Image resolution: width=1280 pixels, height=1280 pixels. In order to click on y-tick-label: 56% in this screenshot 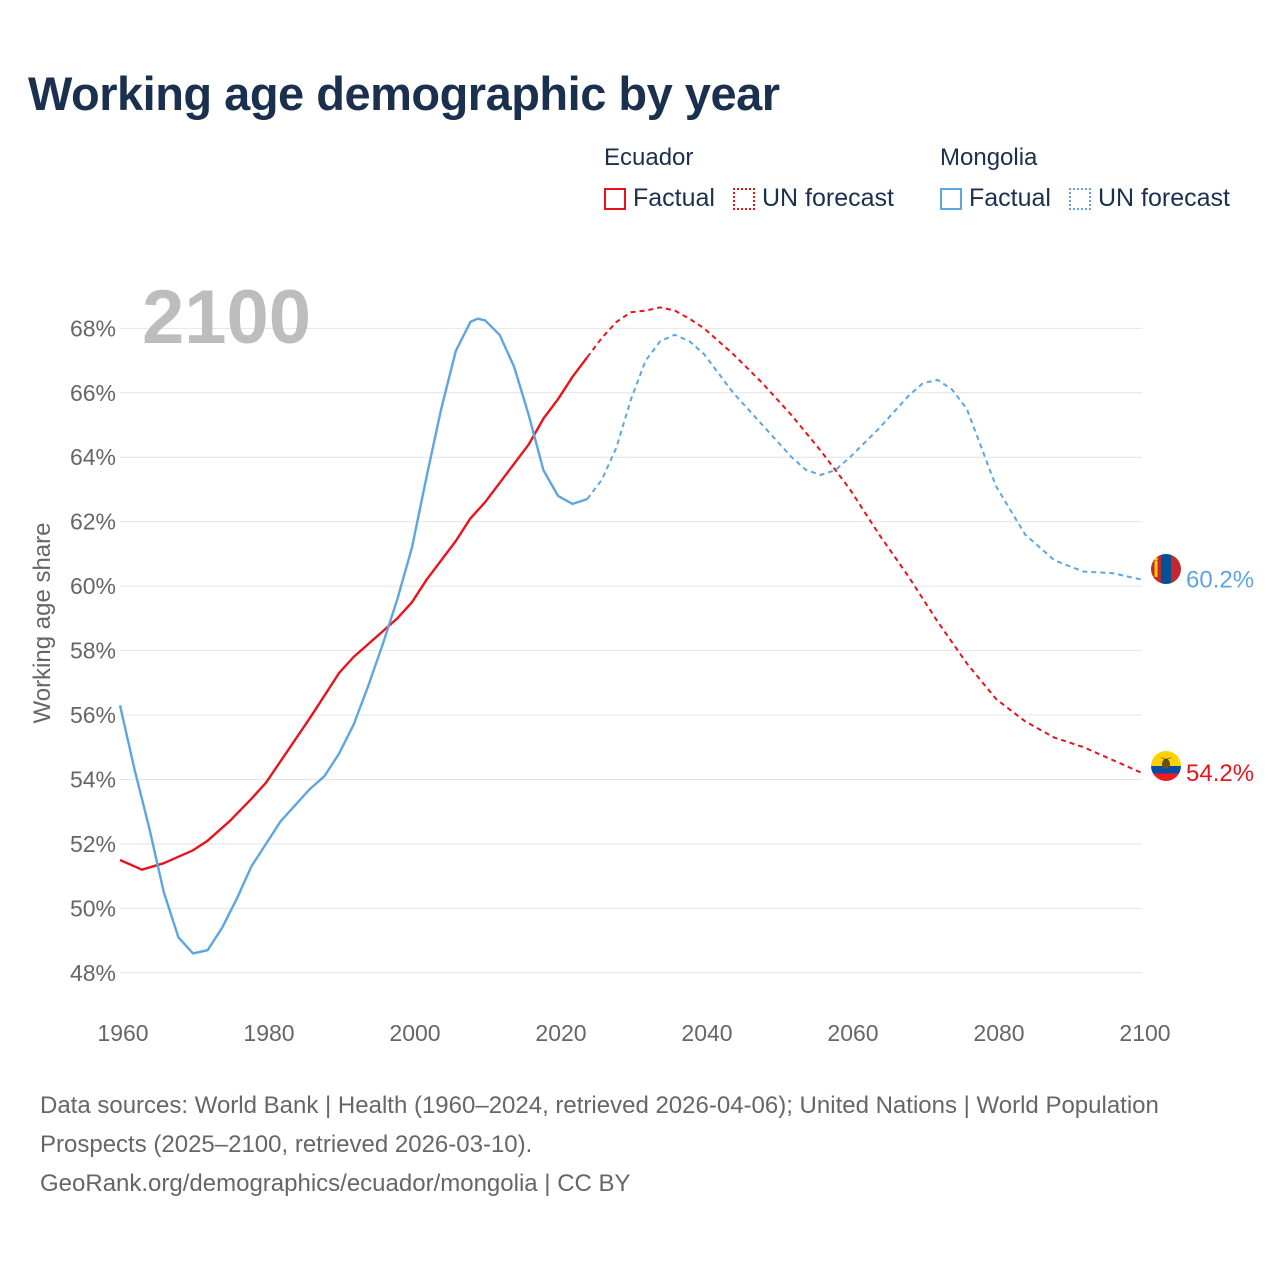, I will do `click(93, 715)`.